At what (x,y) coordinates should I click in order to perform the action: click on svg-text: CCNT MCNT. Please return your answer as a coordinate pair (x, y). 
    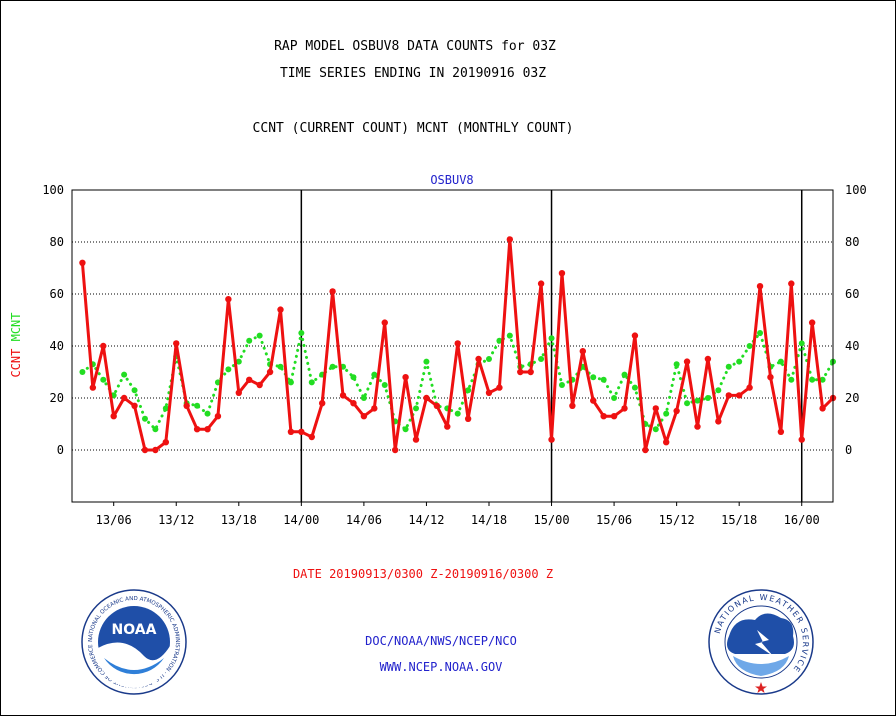
    Looking at the image, I should click on (16, 344).